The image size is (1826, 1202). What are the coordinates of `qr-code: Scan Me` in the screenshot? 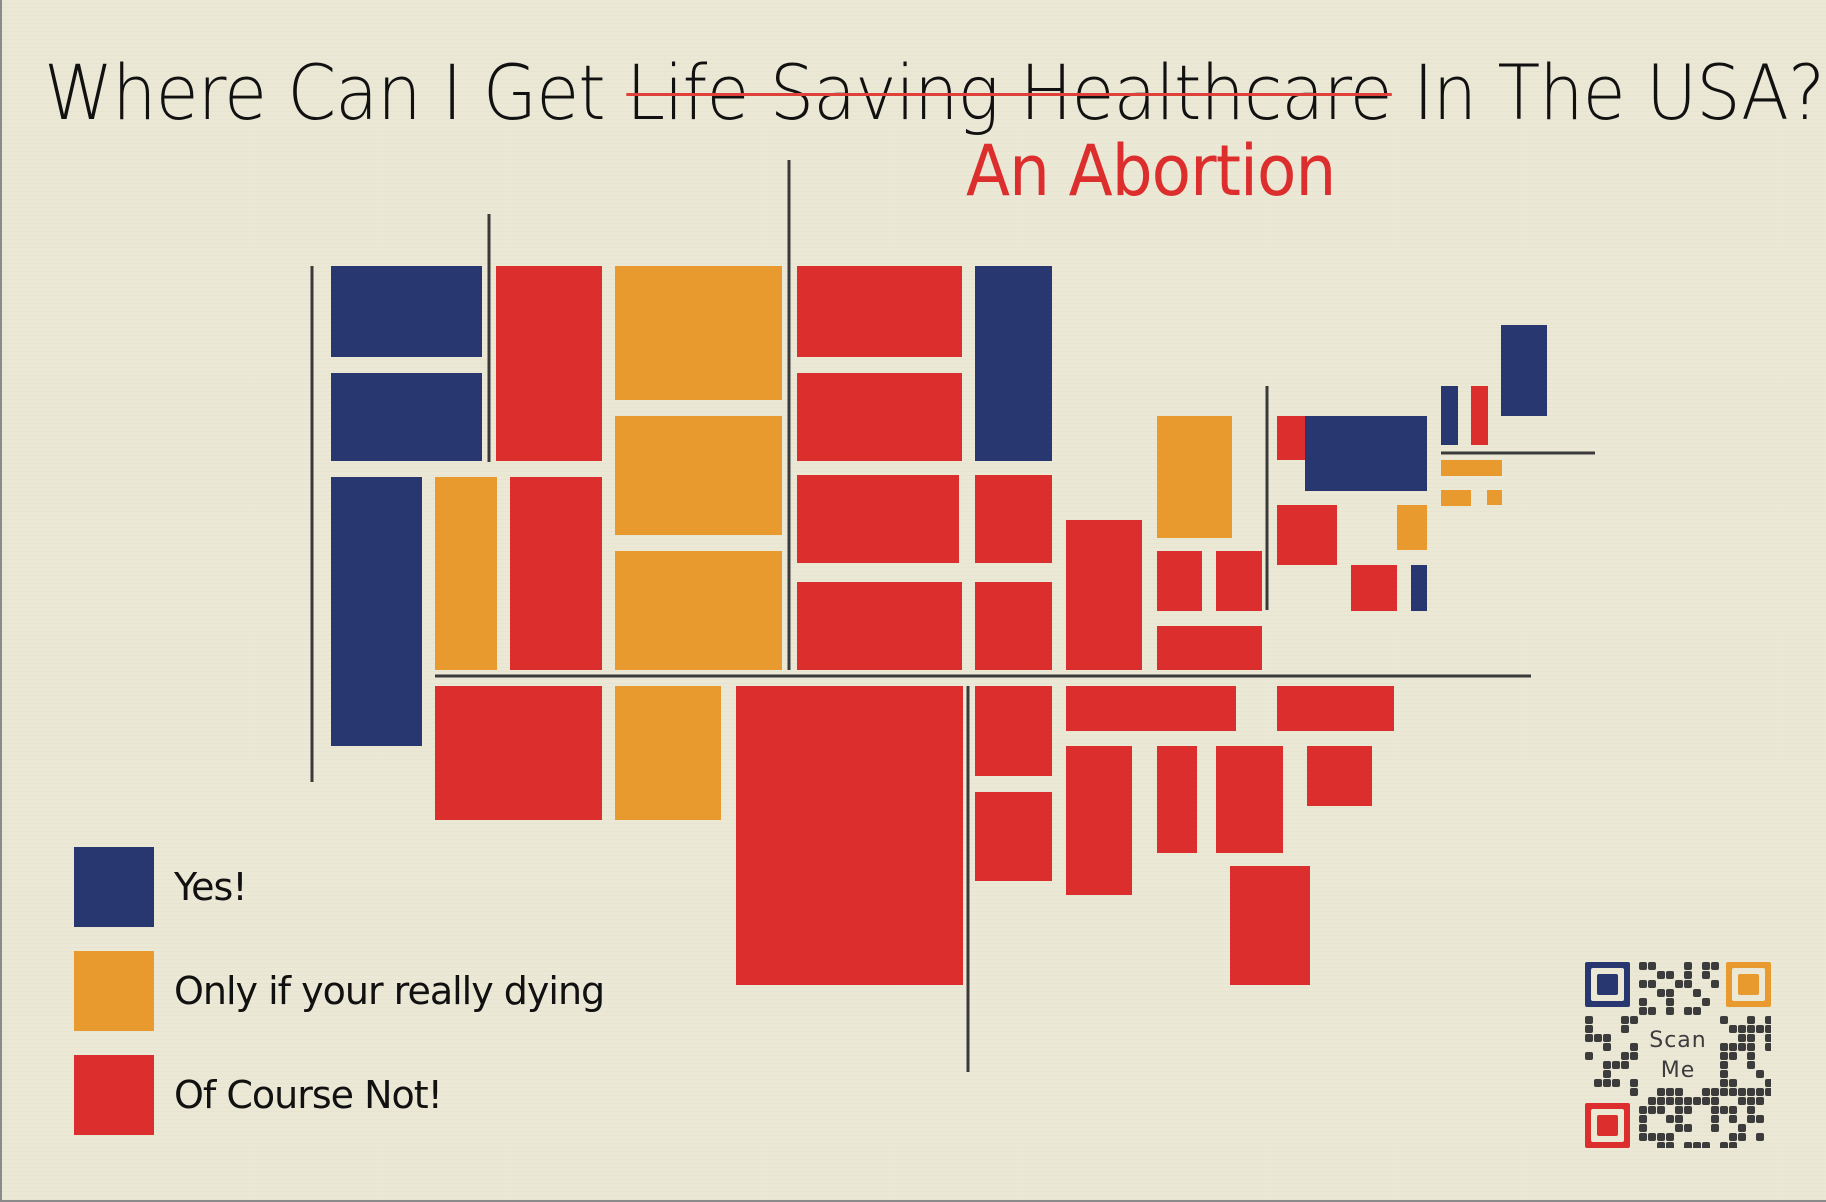 It's located at (1679, 1056).